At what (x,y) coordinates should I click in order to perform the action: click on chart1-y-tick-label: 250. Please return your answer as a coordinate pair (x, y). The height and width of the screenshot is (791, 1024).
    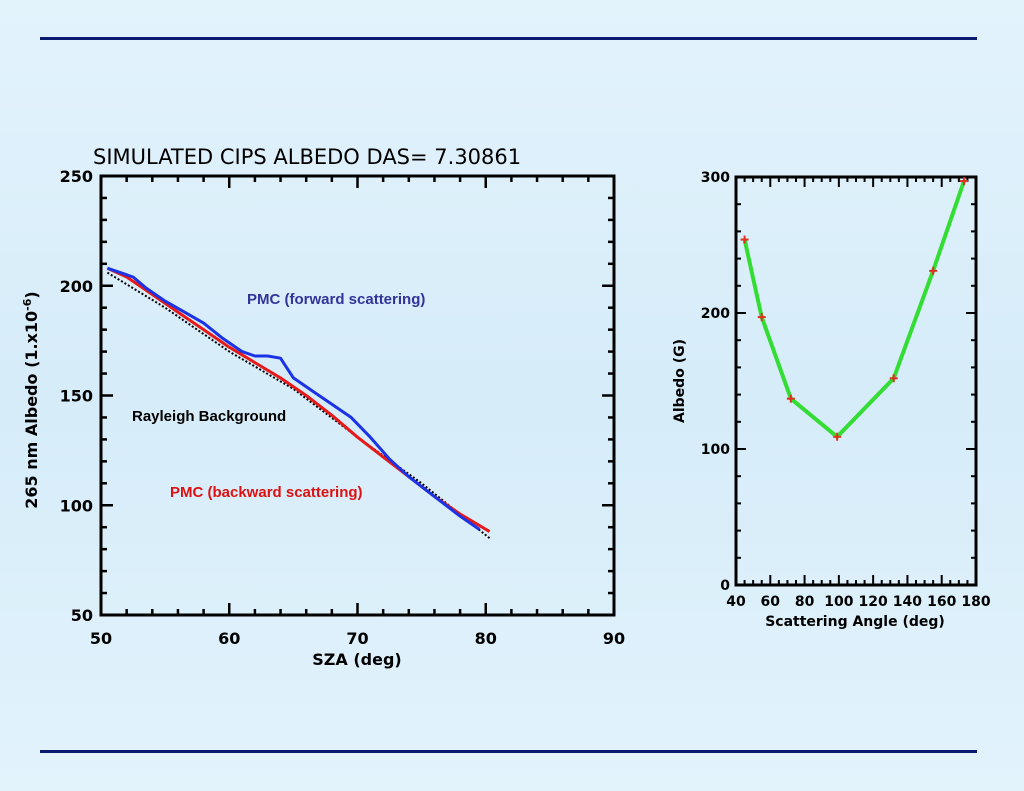
    Looking at the image, I should click on (76, 176).